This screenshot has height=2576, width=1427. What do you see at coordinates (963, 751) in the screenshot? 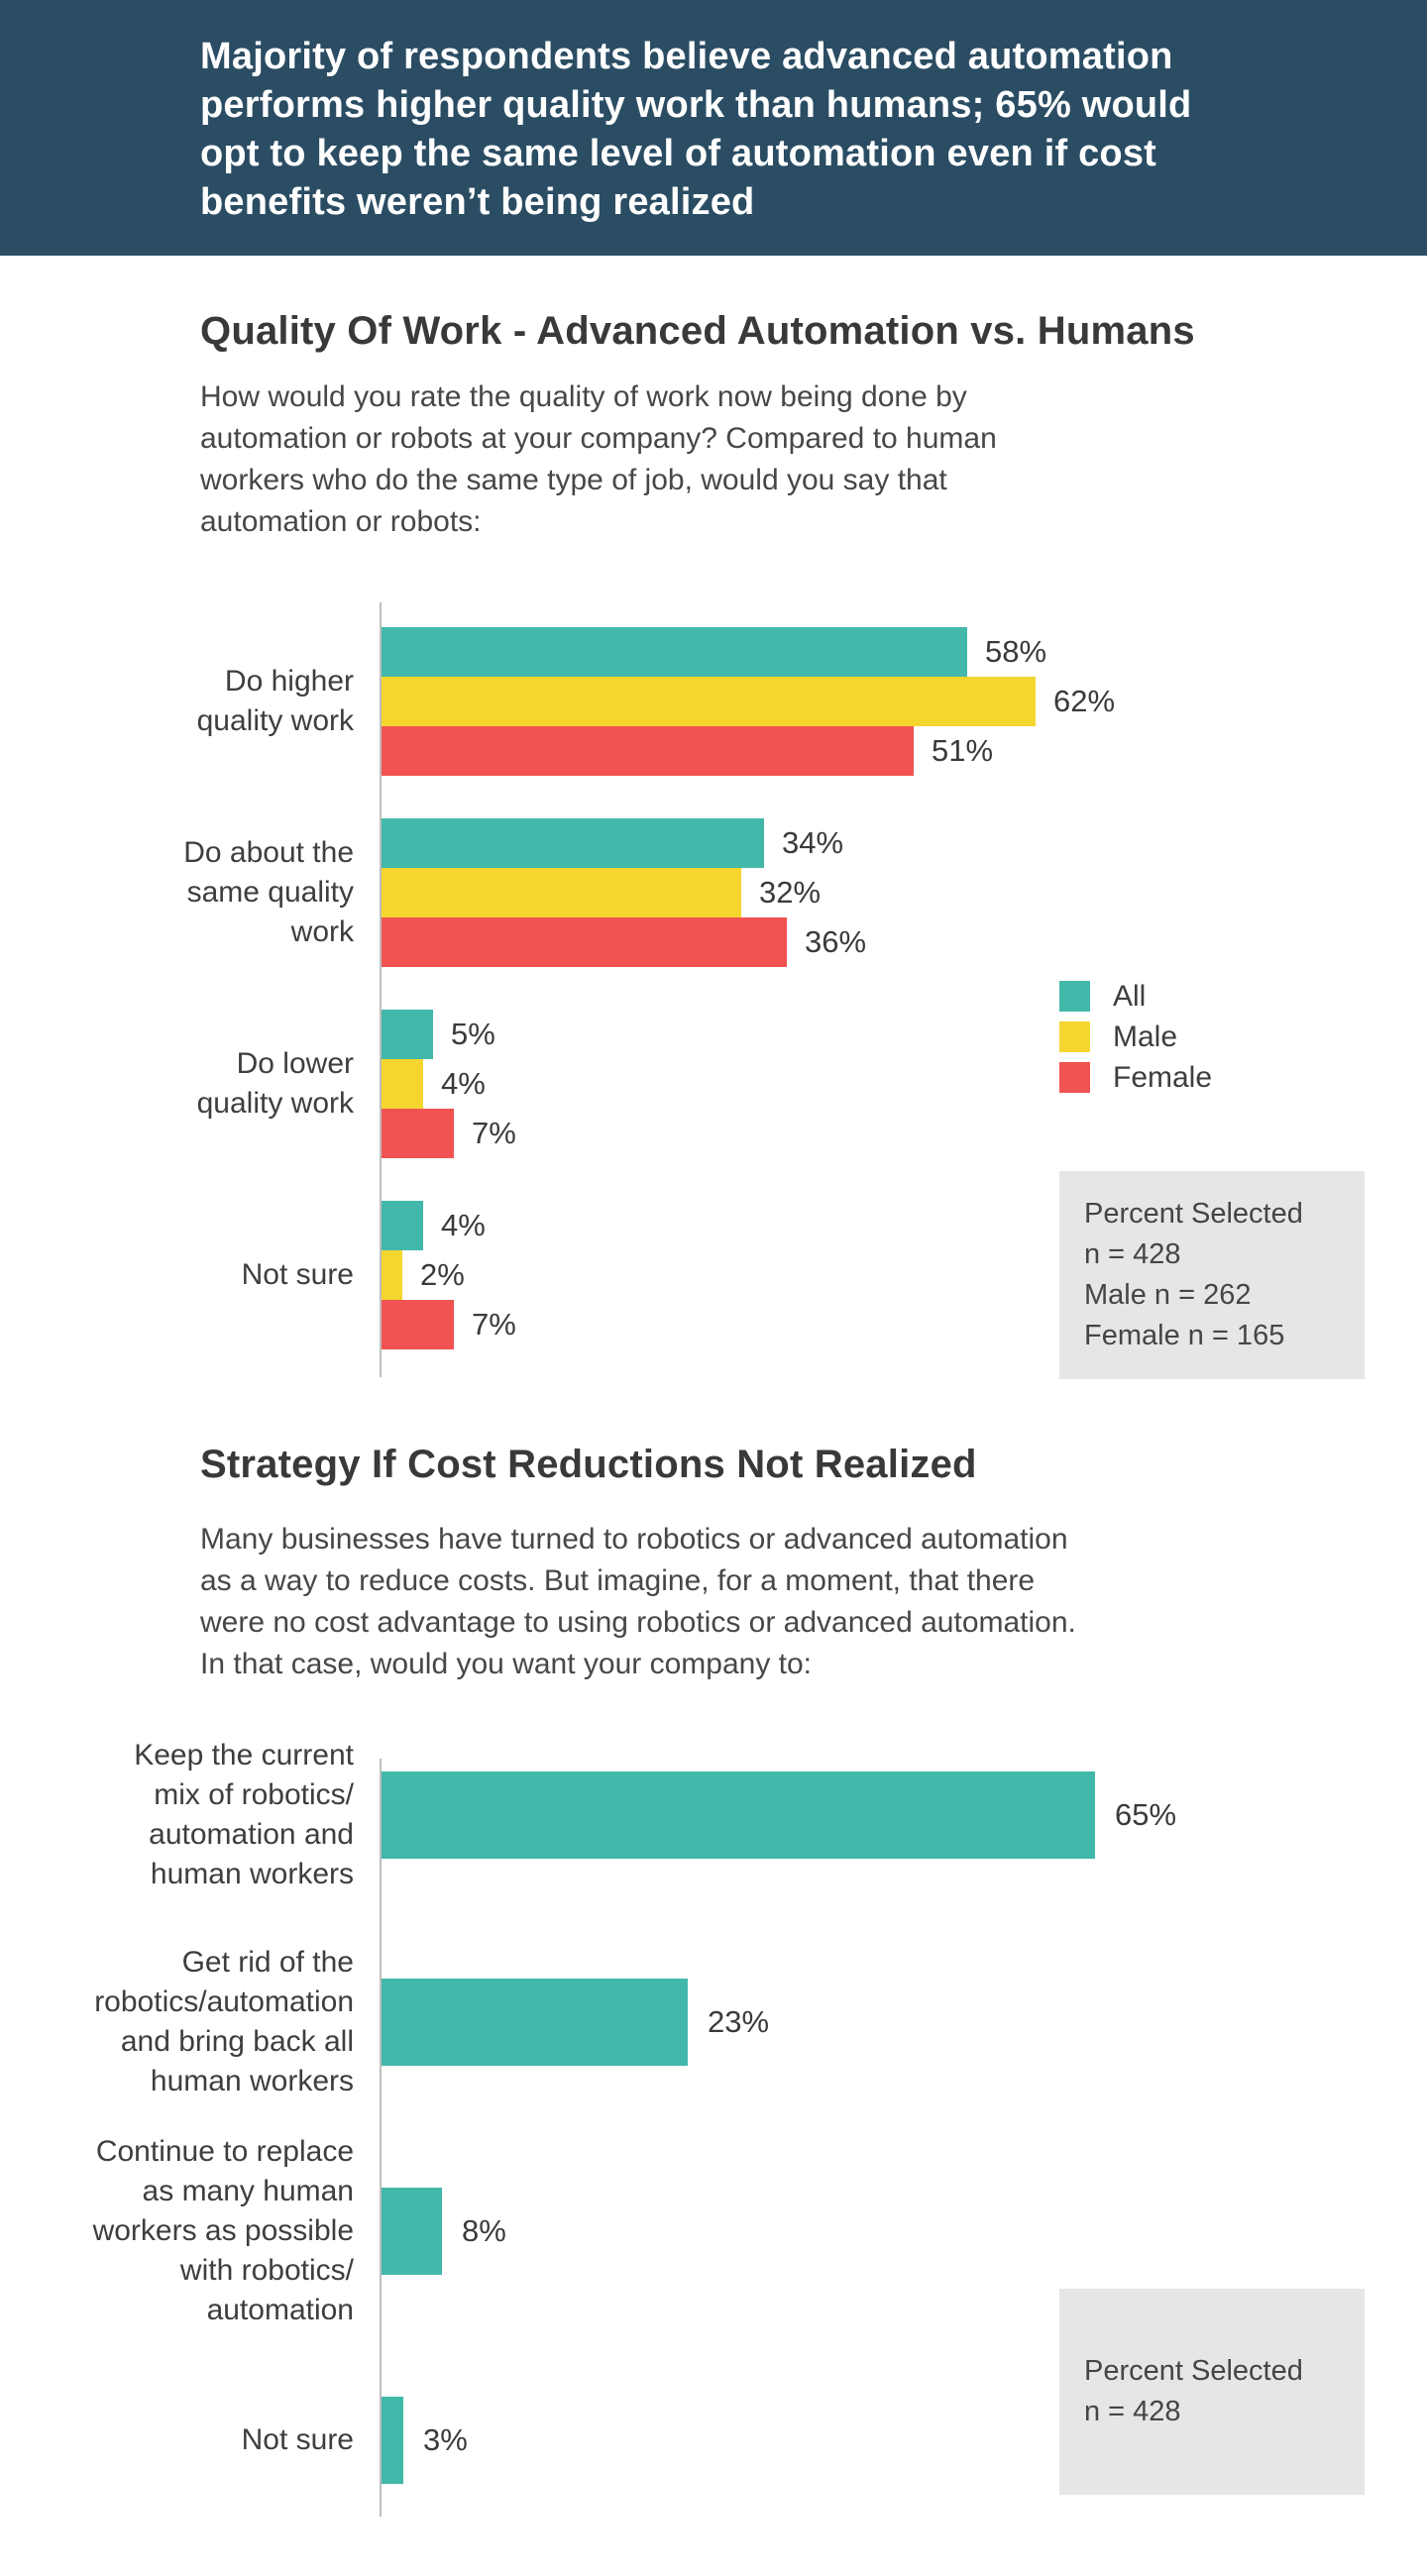
I see `bar-value-label: 51%` at bounding box center [963, 751].